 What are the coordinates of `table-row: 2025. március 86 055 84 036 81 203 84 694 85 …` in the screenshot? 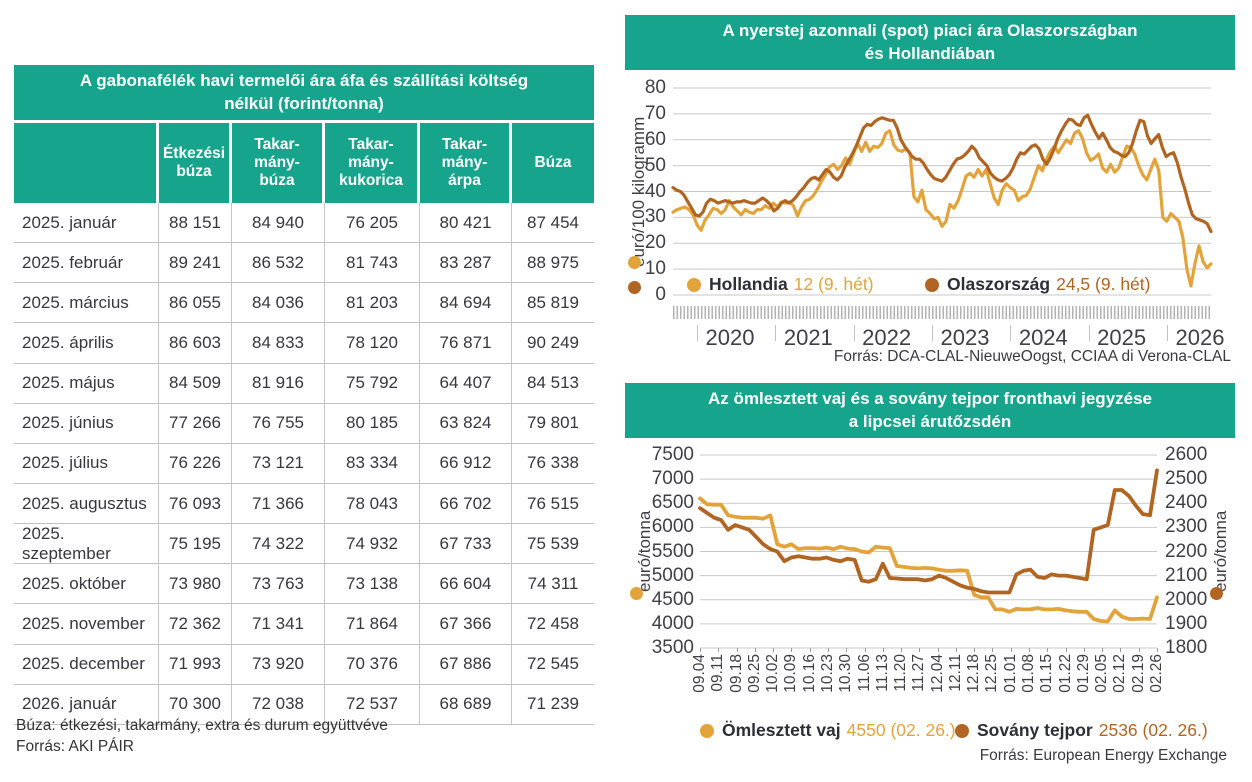 It's located at (304, 303).